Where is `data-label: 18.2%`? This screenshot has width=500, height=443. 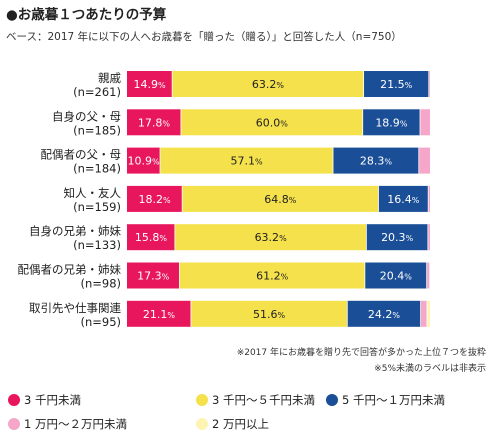 data-label: 18.2% is located at coordinates (155, 199).